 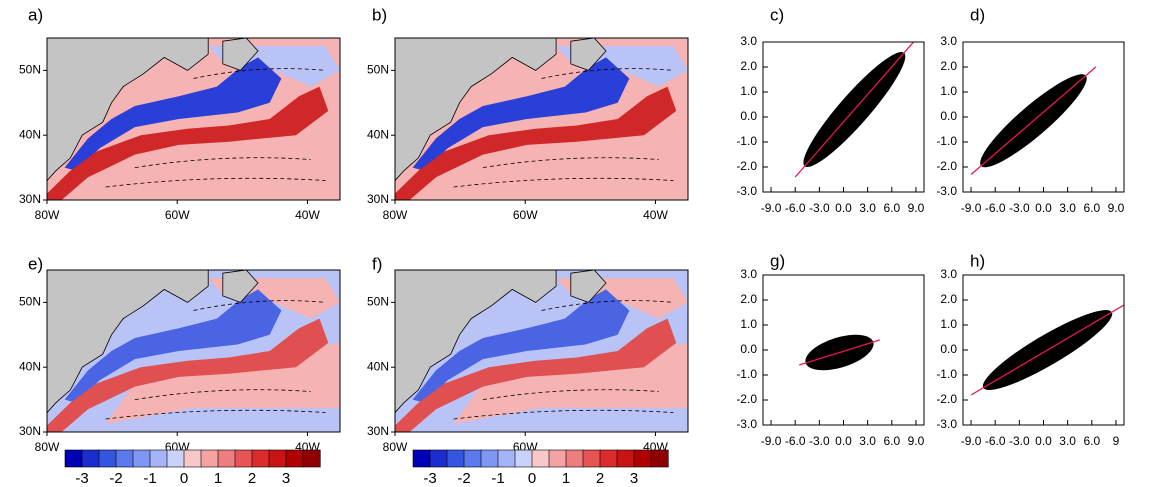 What do you see at coordinates (379, 14) in the screenshot?
I see `panel-label: b)` at bounding box center [379, 14].